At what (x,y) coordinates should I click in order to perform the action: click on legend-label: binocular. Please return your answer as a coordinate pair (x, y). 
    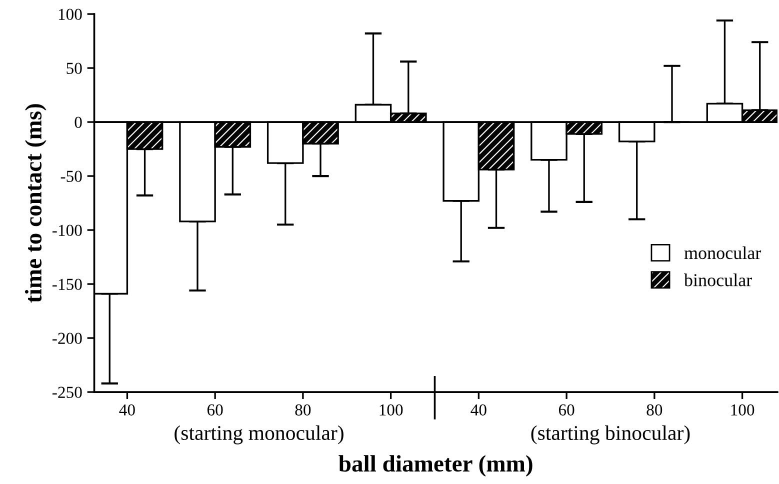
    Looking at the image, I should click on (718, 280).